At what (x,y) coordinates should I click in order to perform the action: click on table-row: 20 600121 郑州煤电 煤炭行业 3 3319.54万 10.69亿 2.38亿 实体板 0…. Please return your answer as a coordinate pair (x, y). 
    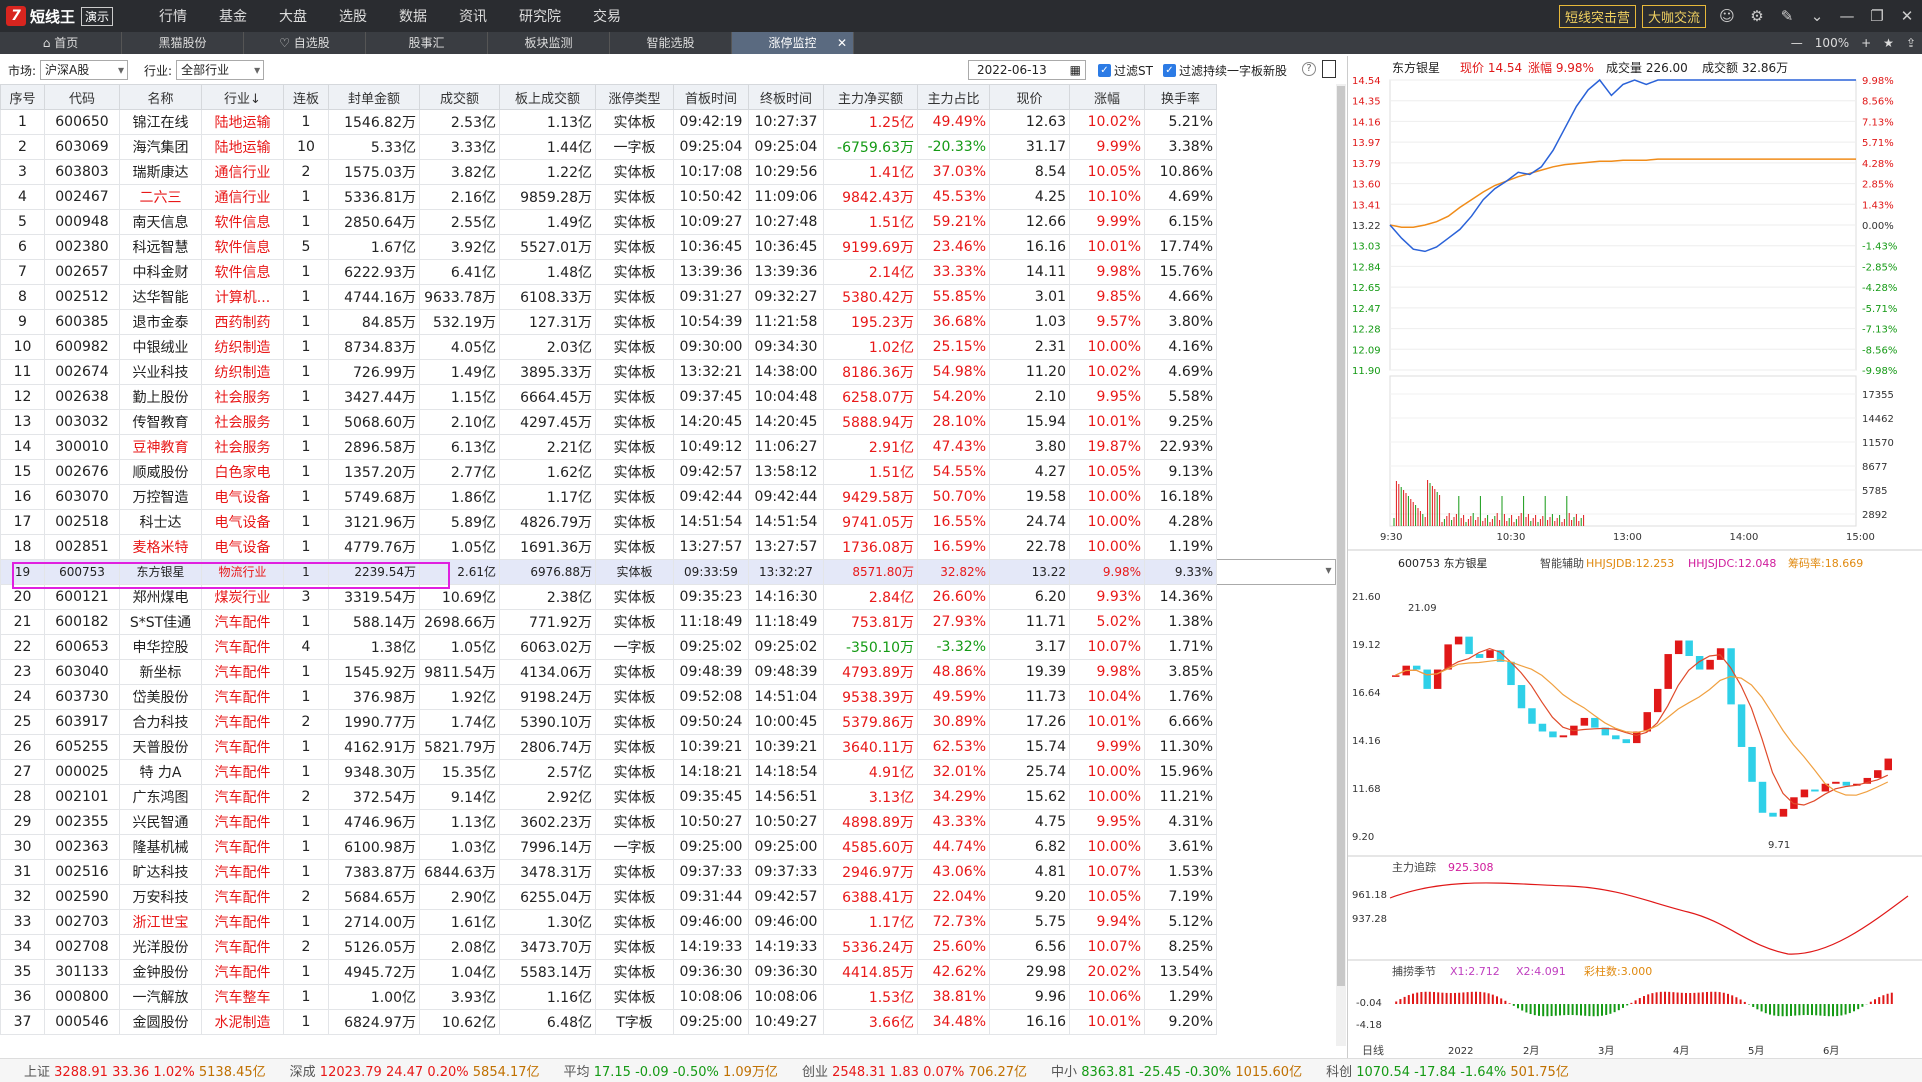
    Looking at the image, I should click on (668, 597).